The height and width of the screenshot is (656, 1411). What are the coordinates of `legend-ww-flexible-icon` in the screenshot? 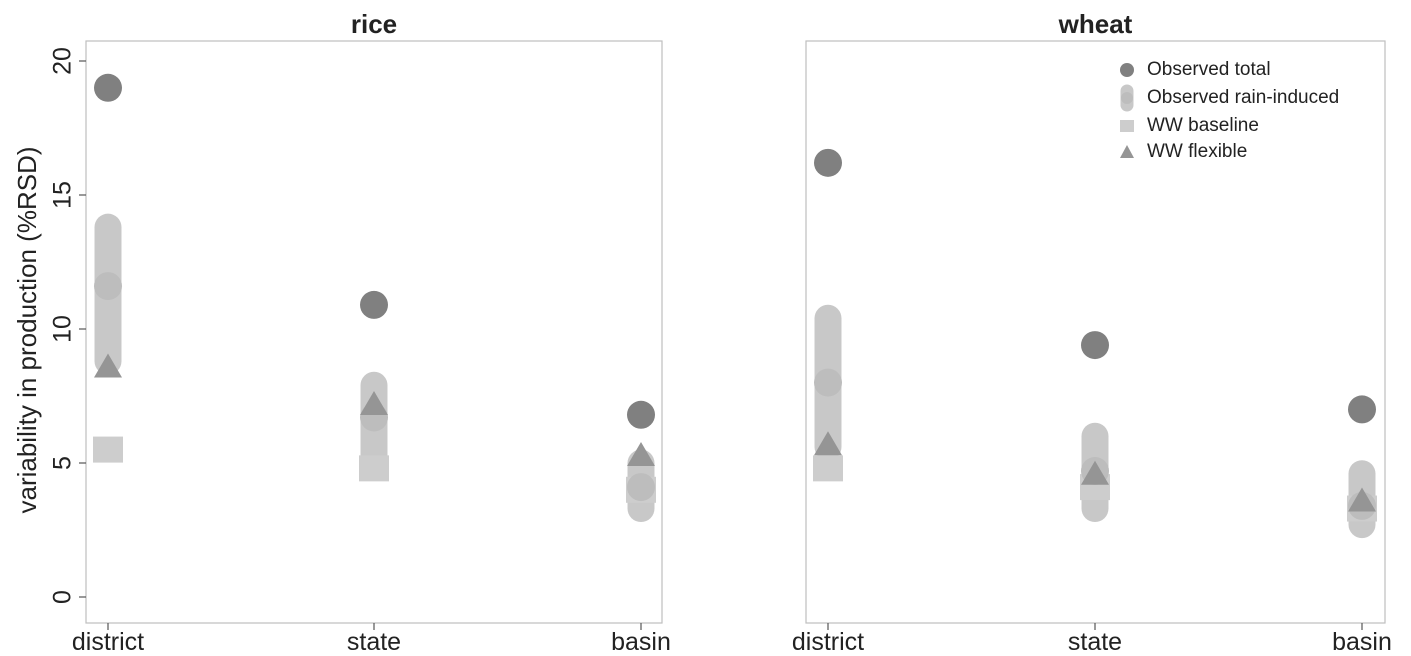 It's located at (1127, 151).